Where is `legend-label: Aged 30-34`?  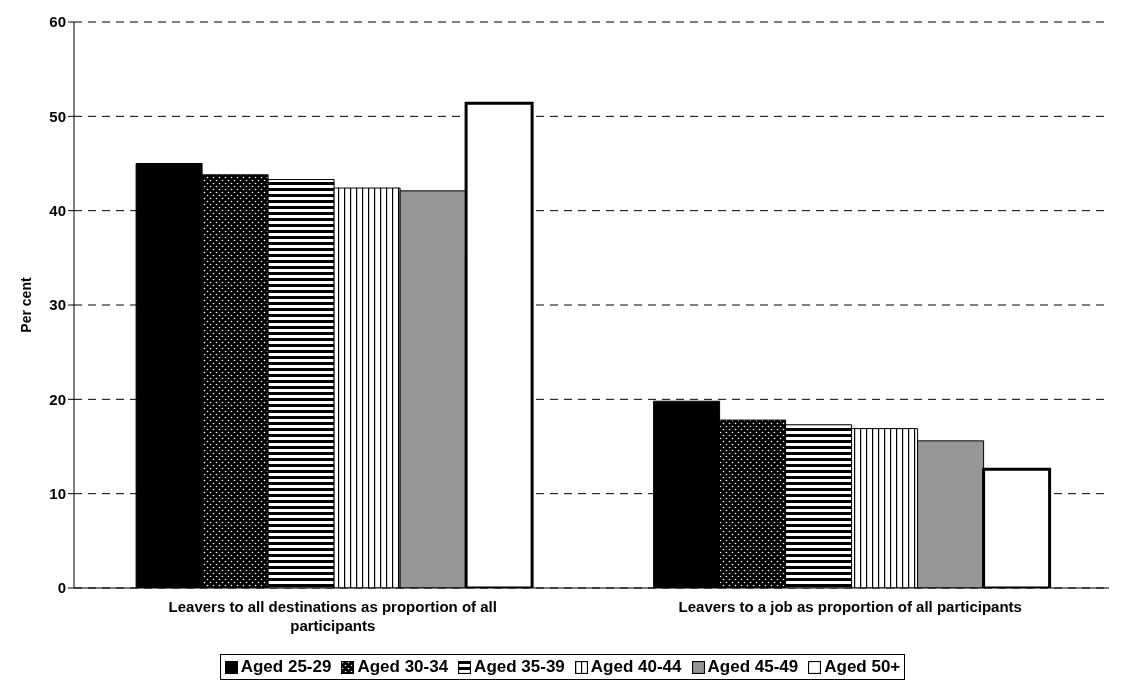
legend-label: Aged 30-34 is located at coordinates (402, 667).